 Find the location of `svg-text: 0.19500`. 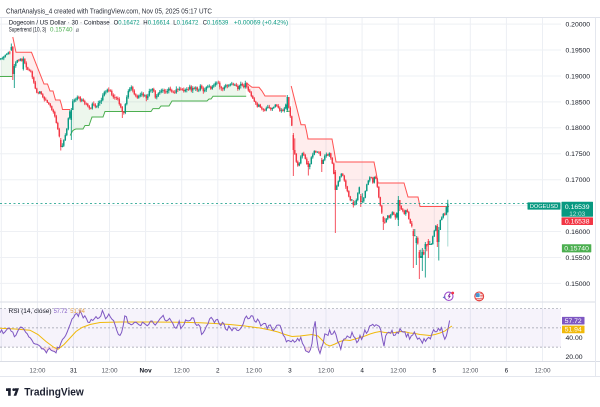

svg-text: 0.19500 is located at coordinates (578, 50).